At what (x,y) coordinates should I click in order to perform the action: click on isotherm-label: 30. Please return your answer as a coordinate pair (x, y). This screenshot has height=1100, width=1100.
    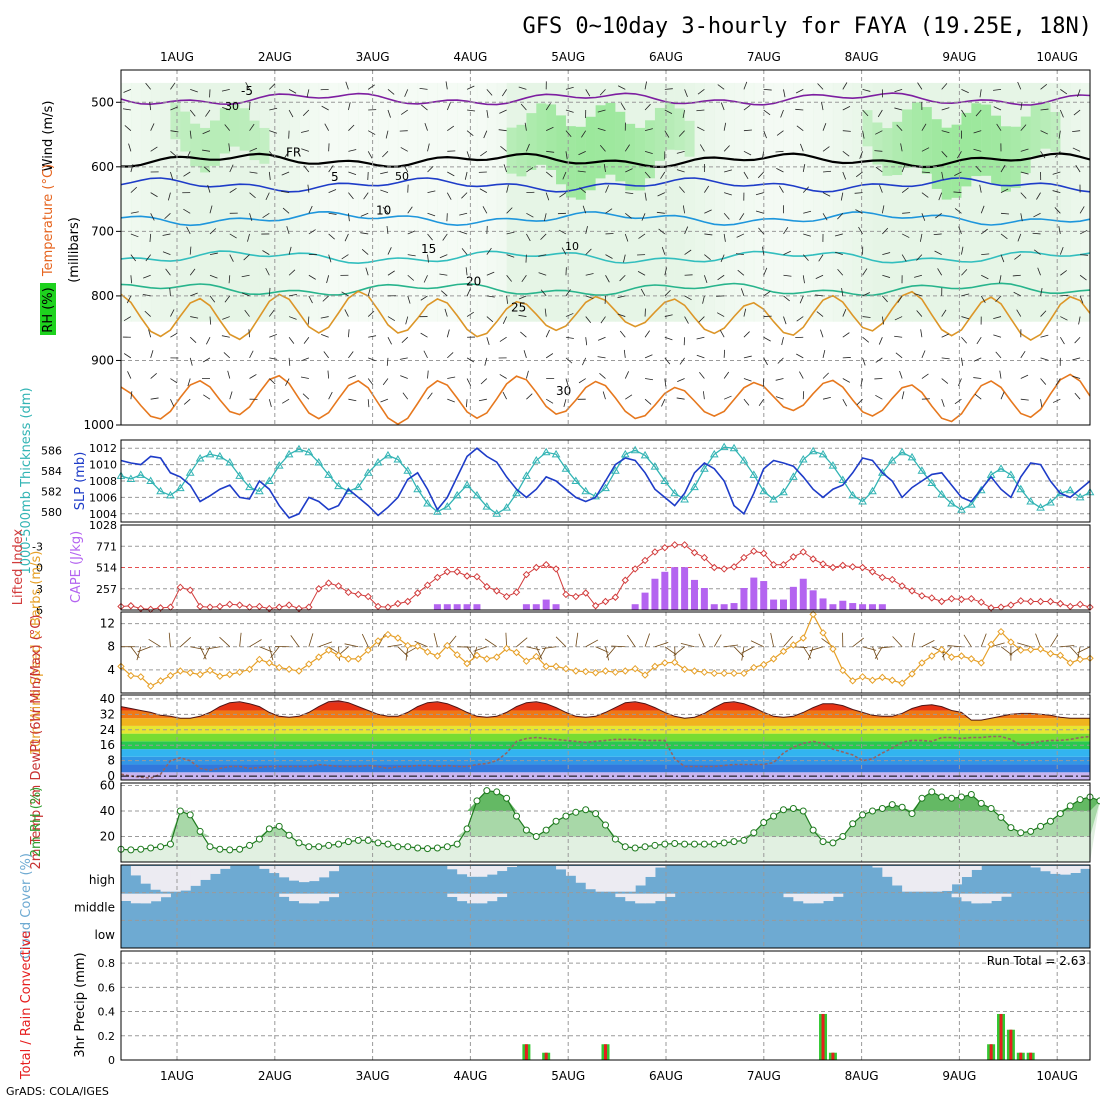
    Looking at the image, I should click on (563, 391).